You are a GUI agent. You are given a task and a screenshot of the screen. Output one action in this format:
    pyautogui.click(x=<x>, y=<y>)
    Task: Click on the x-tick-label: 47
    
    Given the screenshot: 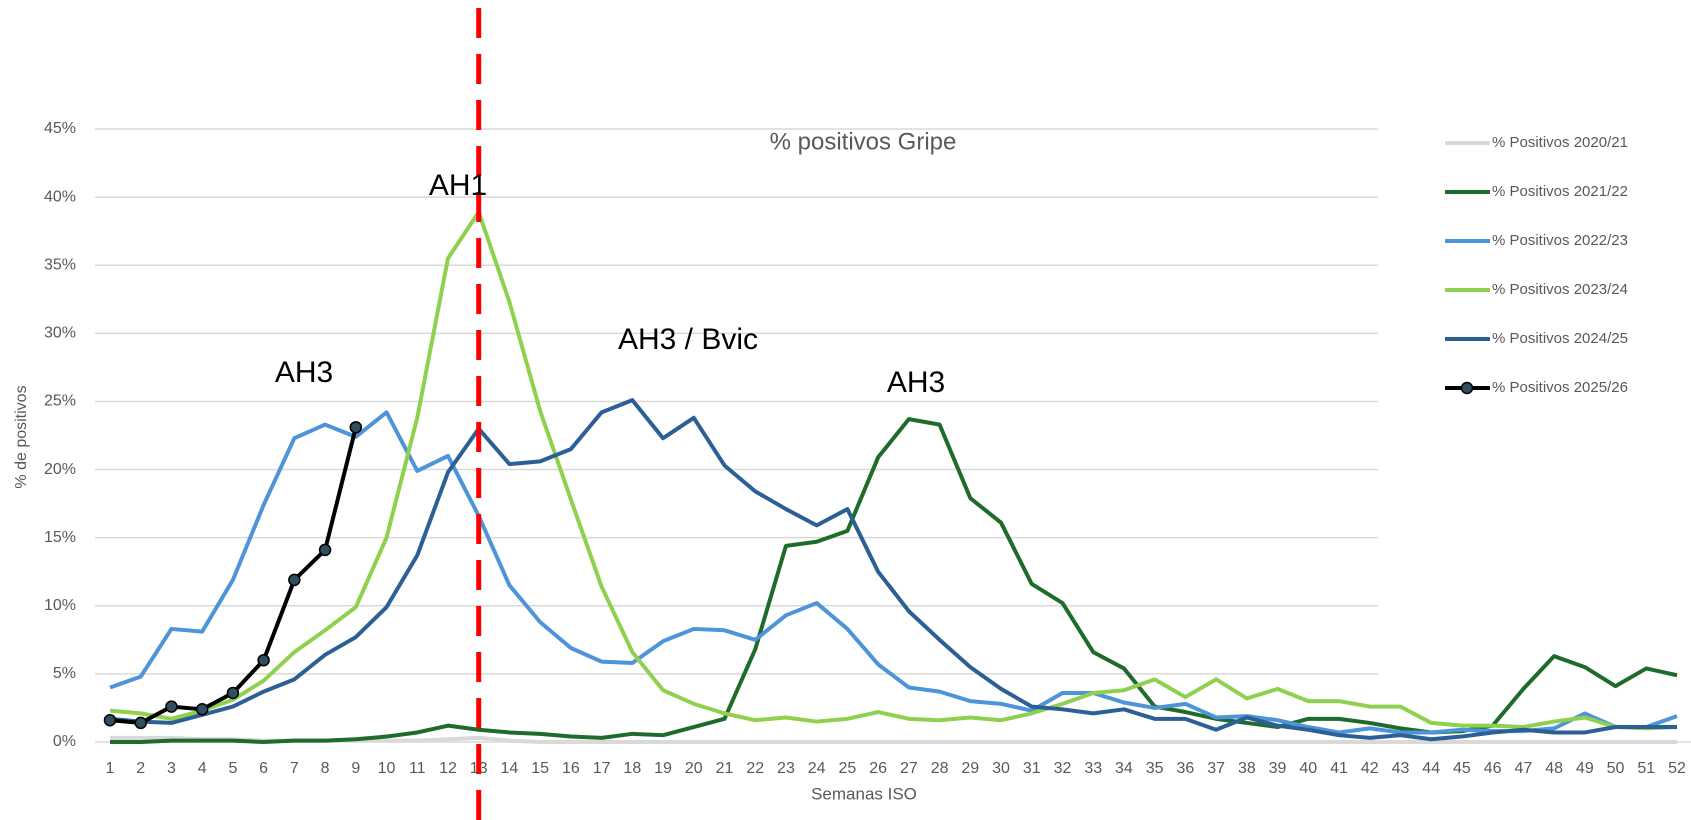 What is the action you would take?
    pyautogui.click(x=1523, y=768)
    